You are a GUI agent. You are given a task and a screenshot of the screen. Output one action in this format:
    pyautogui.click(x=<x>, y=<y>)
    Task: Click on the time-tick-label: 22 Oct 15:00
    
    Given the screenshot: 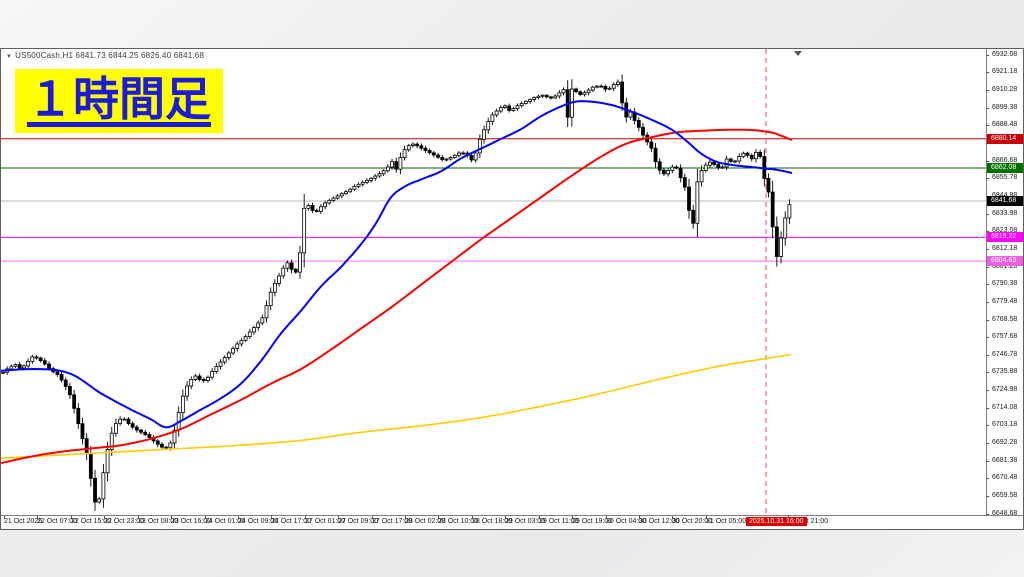 What is the action you would take?
    pyautogui.click(x=91, y=521)
    